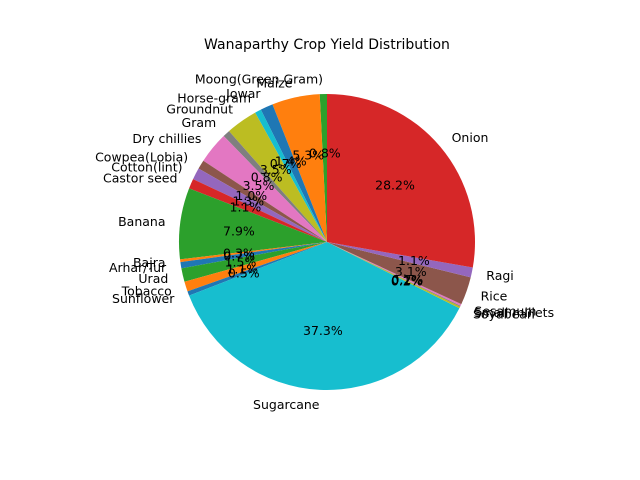 The width and height of the screenshot is (640, 480). I want to click on slice-moong-green-gram, so click(323, 168).